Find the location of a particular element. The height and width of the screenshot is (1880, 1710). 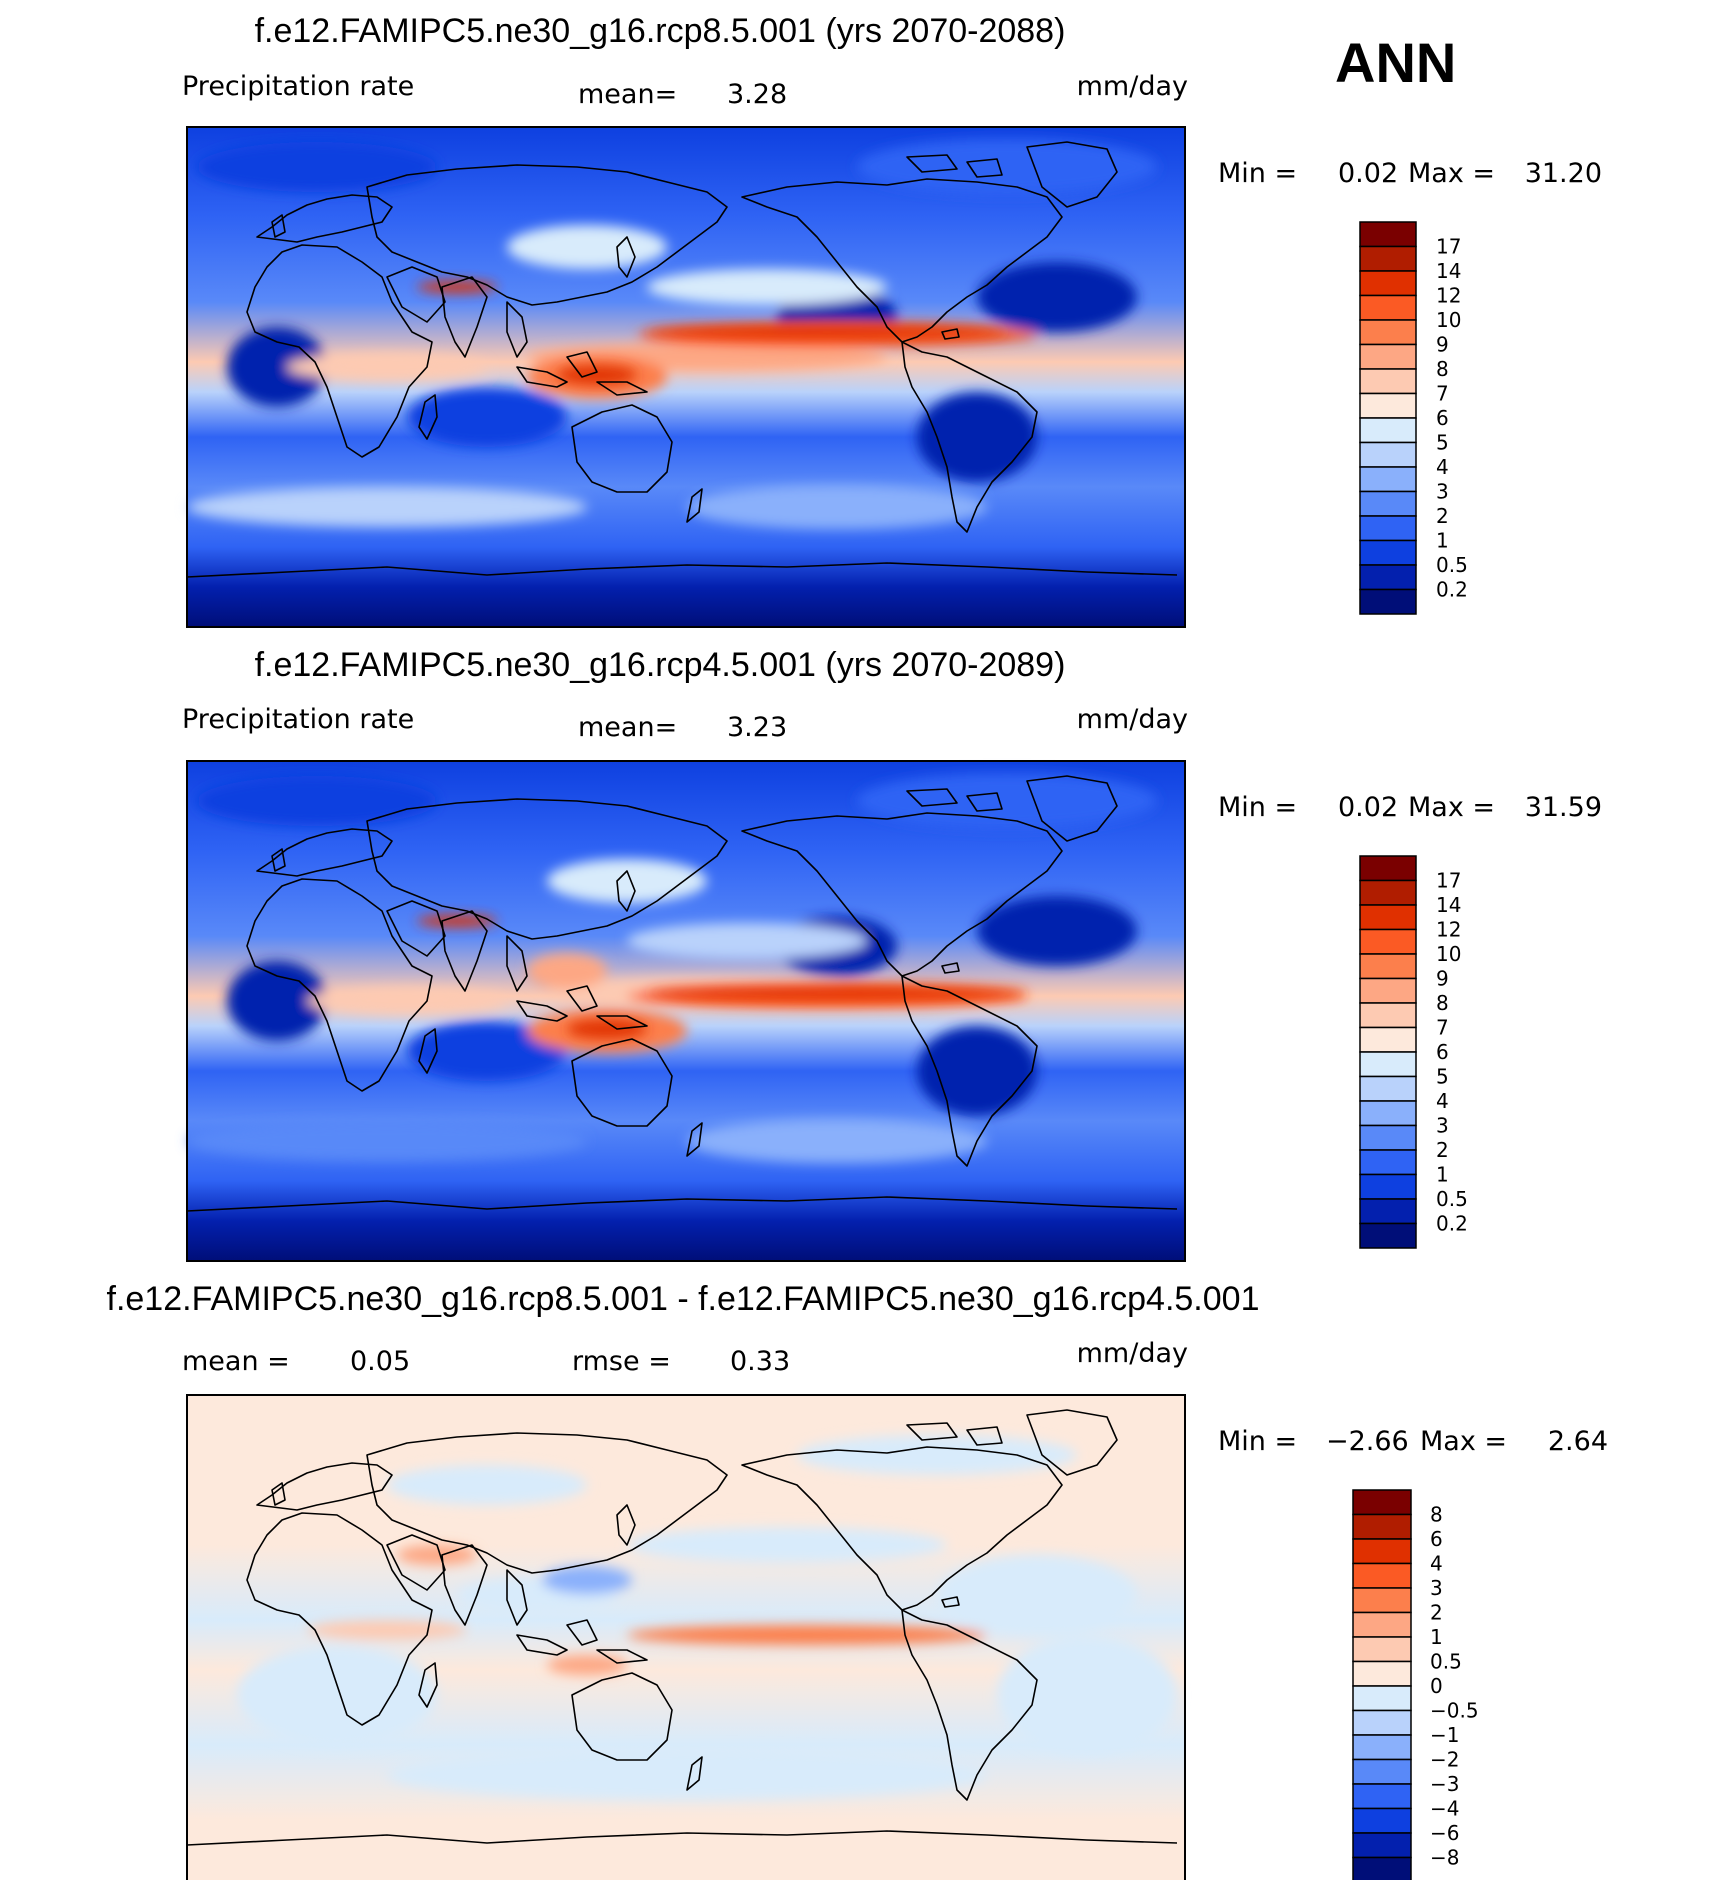

panel-1-max-label: Max = is located at coordinates (1451, 173).